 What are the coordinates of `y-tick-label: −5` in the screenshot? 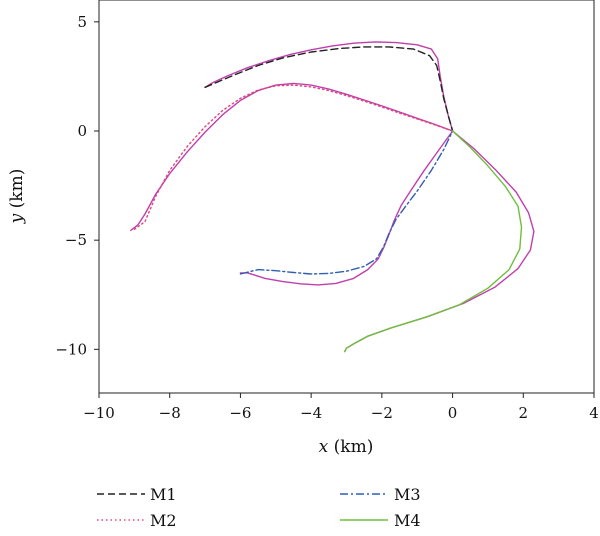 It's located at (76, 240).